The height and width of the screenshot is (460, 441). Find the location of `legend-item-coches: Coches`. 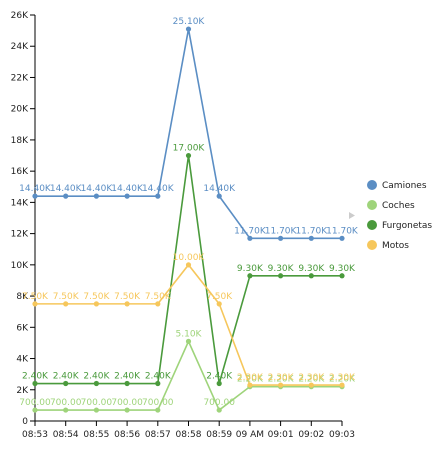

legend-item-coches: Coches is located at coordinates (391, 205).